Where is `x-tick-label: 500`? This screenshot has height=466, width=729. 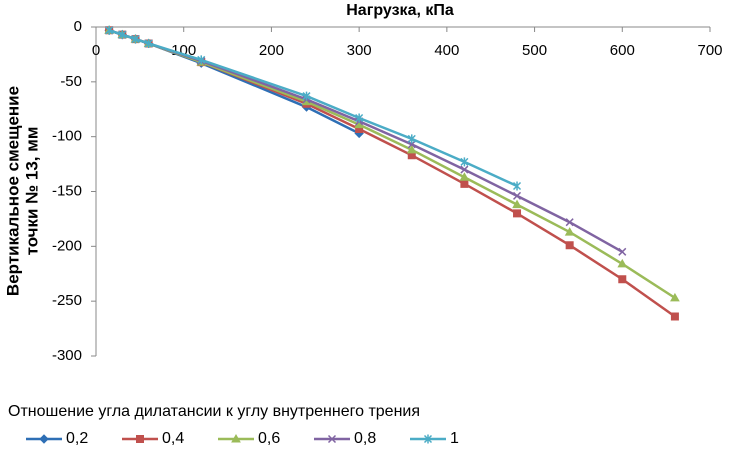 x-tick-label: 500 is located at coordinates (534, 50).